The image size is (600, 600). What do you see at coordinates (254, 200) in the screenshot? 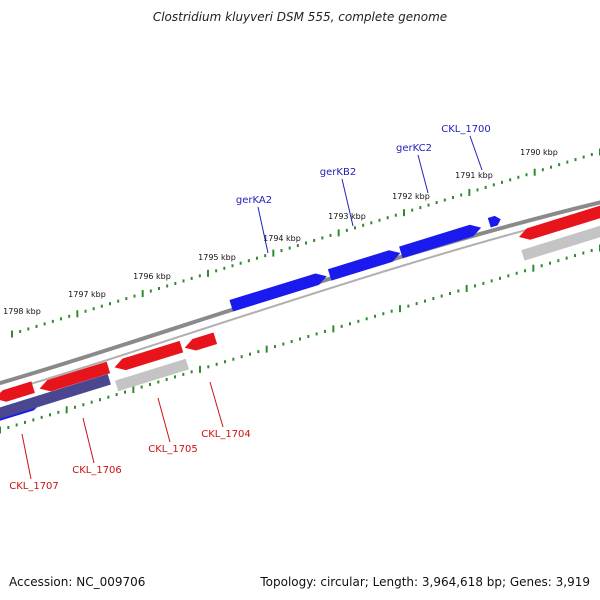
I see `gene-label-forward: gerKA2` at bounding box center [254, 200].